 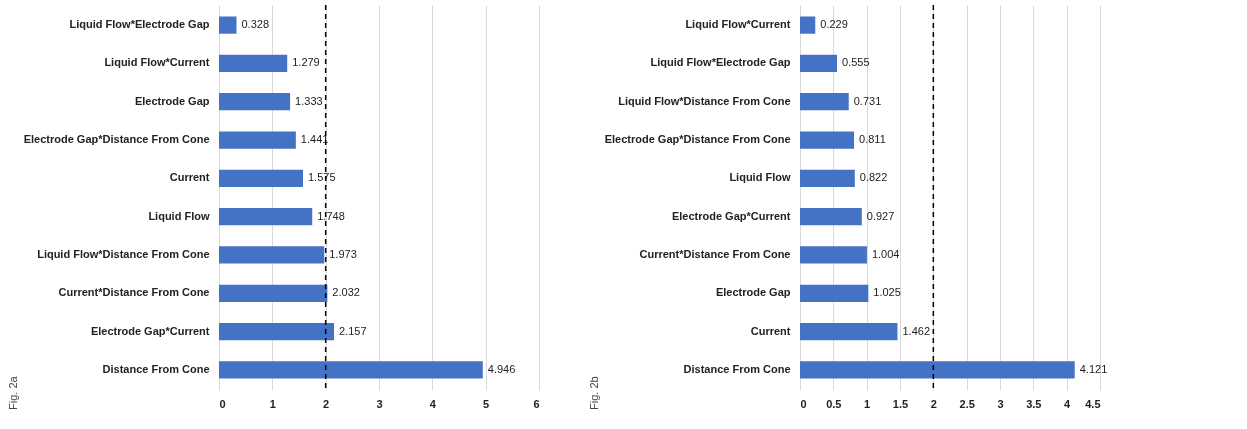 What do you see at coordinates (916, 330) in the screenshot?
I see `data-label: 1.462` at bounding box center [916, 330].